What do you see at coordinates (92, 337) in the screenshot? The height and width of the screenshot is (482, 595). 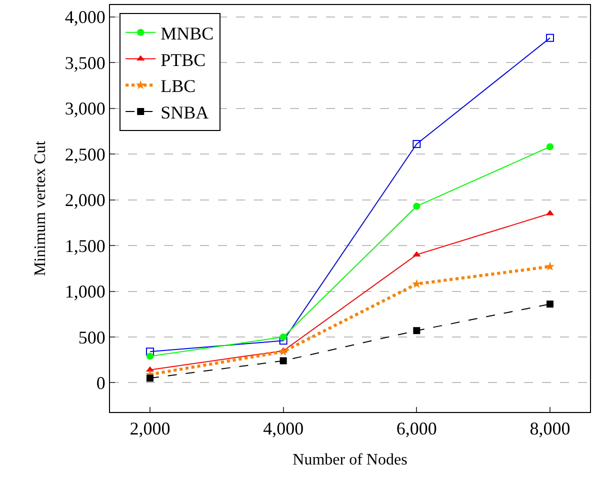 I see `y-tick-label: 500` at bounding box center [92, 337].